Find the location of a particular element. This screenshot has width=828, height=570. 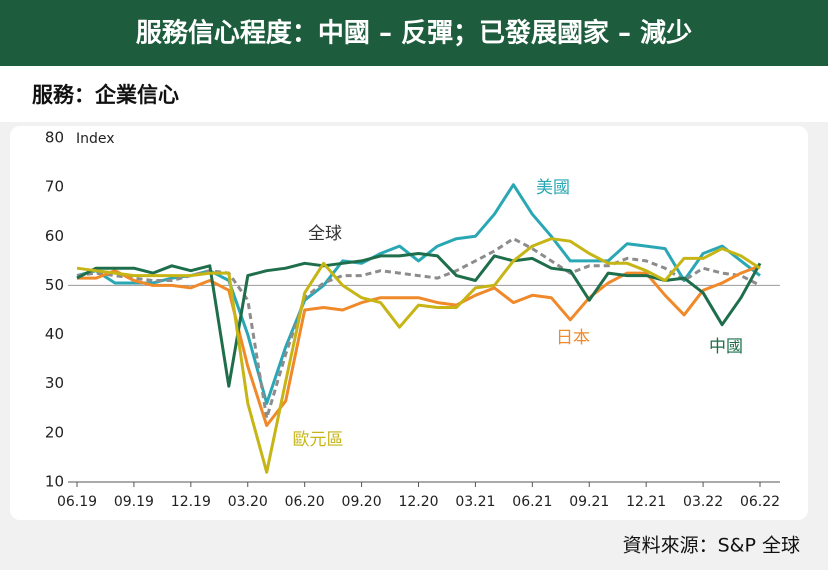

x-tick-label: 12.21 is located at coordinates (646, 502).